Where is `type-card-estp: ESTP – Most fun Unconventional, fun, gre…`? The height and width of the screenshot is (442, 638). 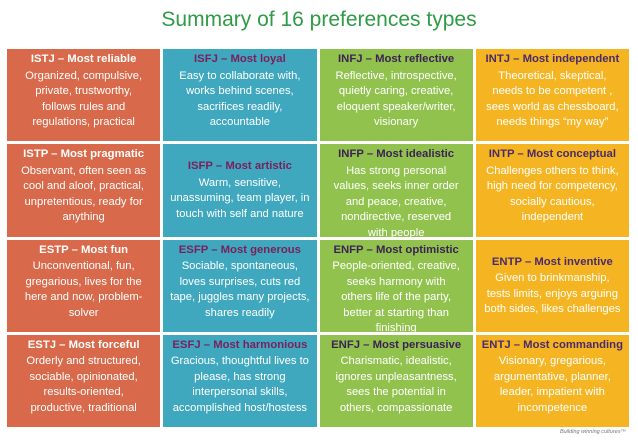
type-card-estp: ESTP – Most fun Unconventional, fun, gre… is located at coordinates (84, 285).